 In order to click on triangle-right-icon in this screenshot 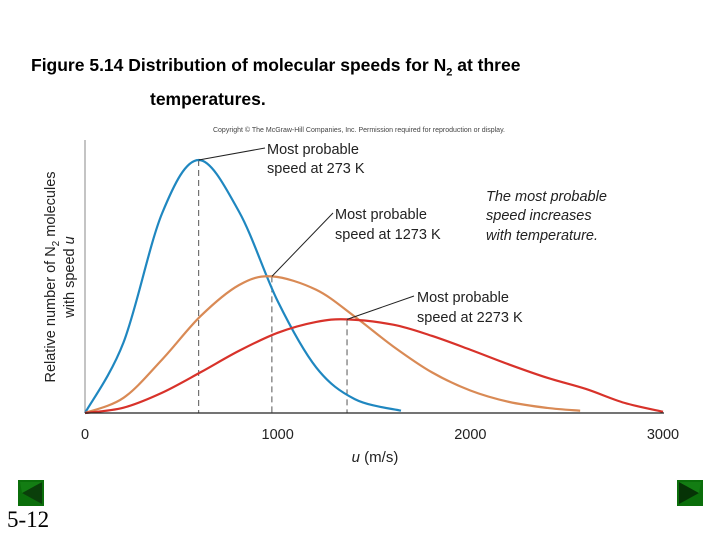, I will do `click(690, 493)`.